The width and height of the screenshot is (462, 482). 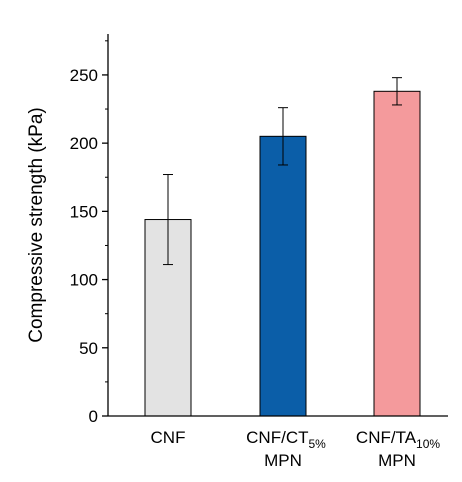 What do you see at coordinates (283, 460) in the screenshot?
I see `category-label-cnf-ct5-line2: MPN` at bounding box center [283, 460].